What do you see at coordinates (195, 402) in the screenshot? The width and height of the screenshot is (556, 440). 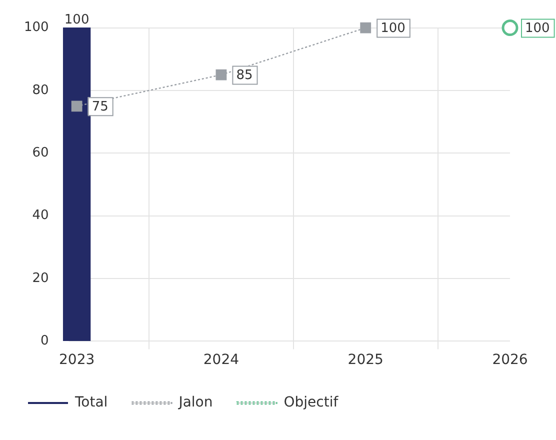 I see `legend-label: Jalon` at bounding box center [195, 402].